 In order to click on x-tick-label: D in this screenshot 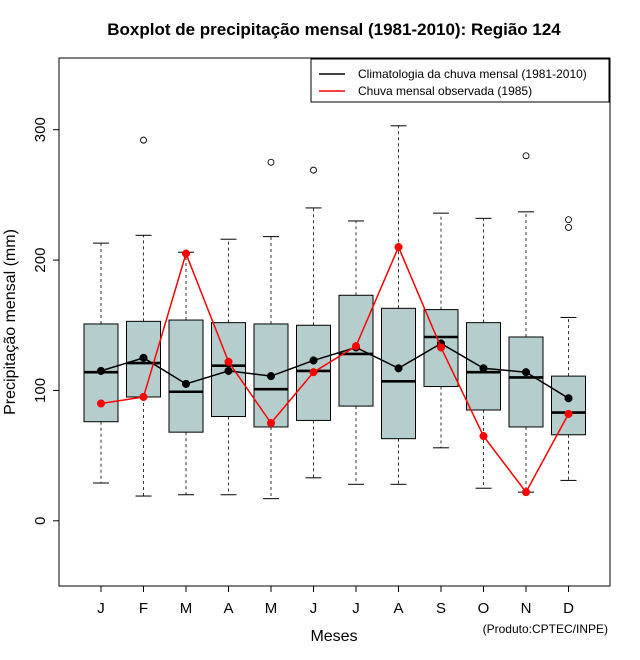, I will do `click(568, 608)`.